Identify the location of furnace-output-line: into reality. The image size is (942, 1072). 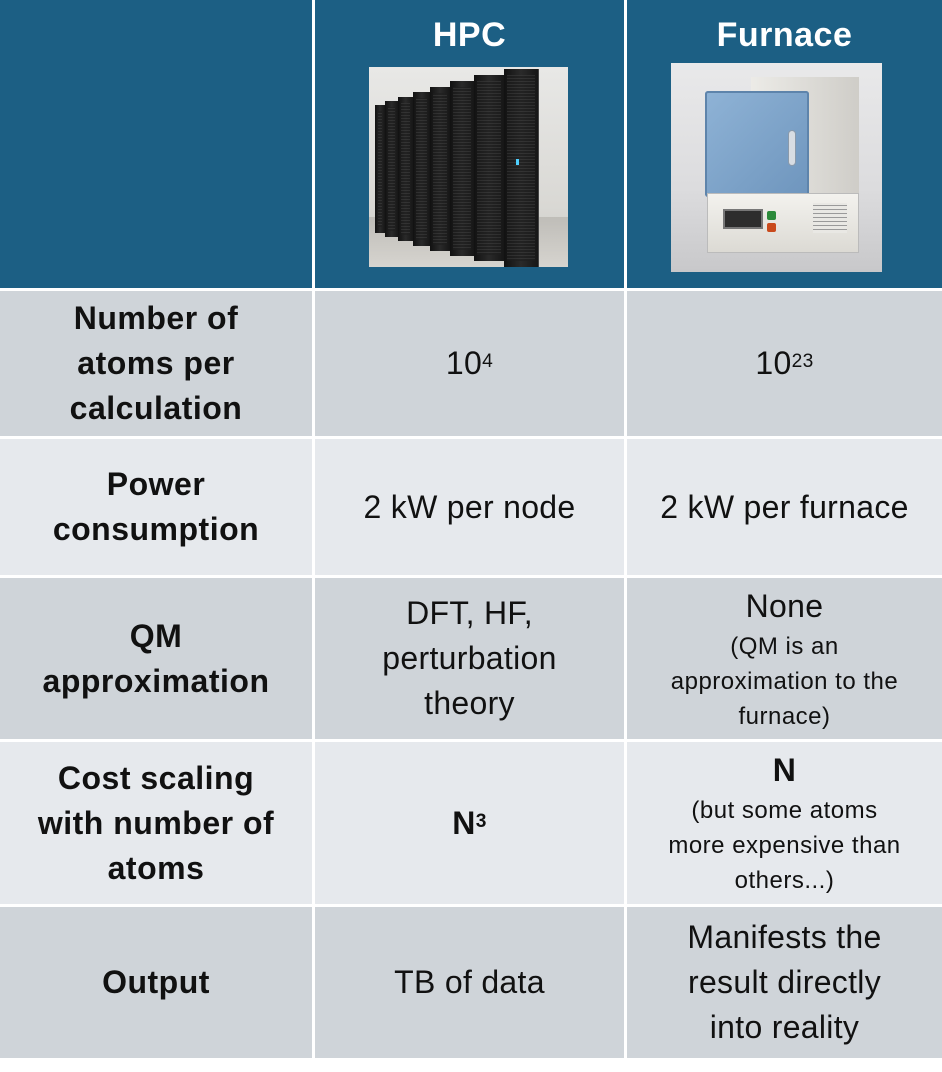
(784, 1027).